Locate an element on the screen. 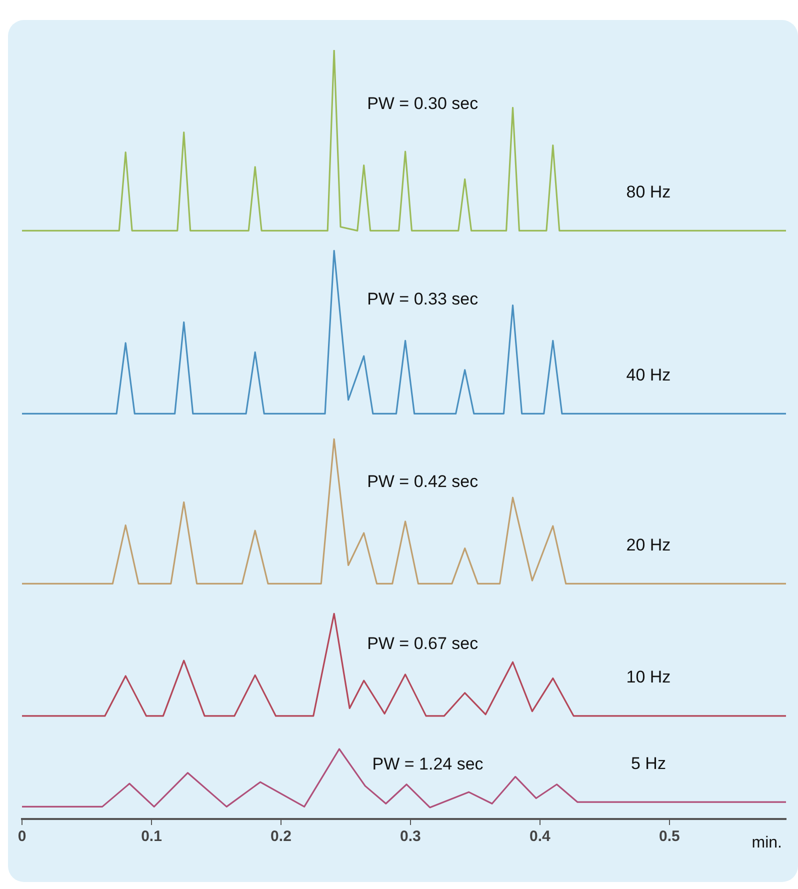 This screenshot has width=798, height=889. x-axis-title: min. is located at coordinates (767, 843).